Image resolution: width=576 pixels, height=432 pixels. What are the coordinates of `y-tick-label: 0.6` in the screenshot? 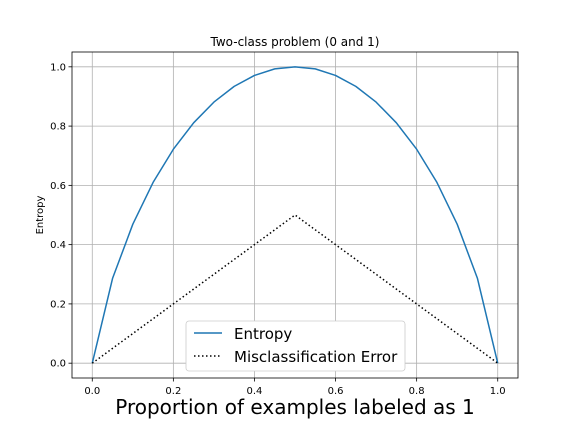 It's located at (58, 186).